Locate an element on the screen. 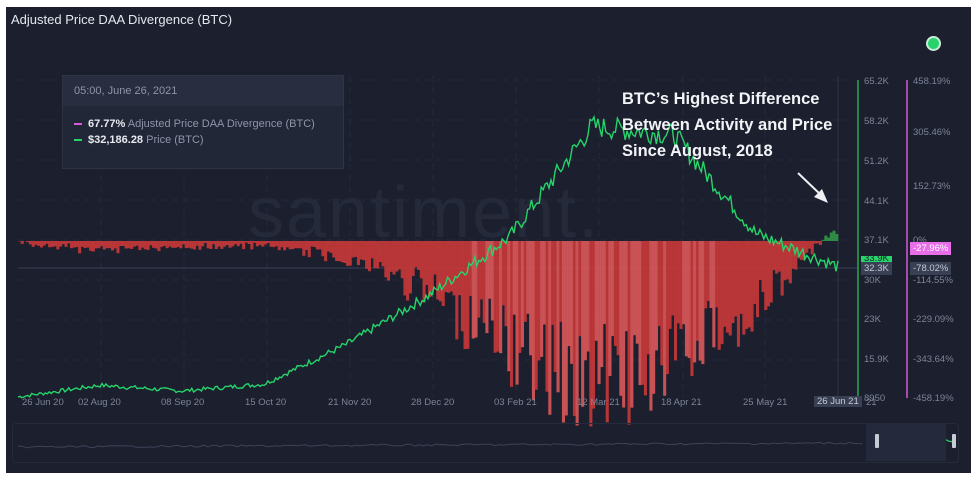 This screenshot has height=481, width=977. chart-title: Adjusted Price DAA Divergence (BTC) is located at coordinates (122, 19).